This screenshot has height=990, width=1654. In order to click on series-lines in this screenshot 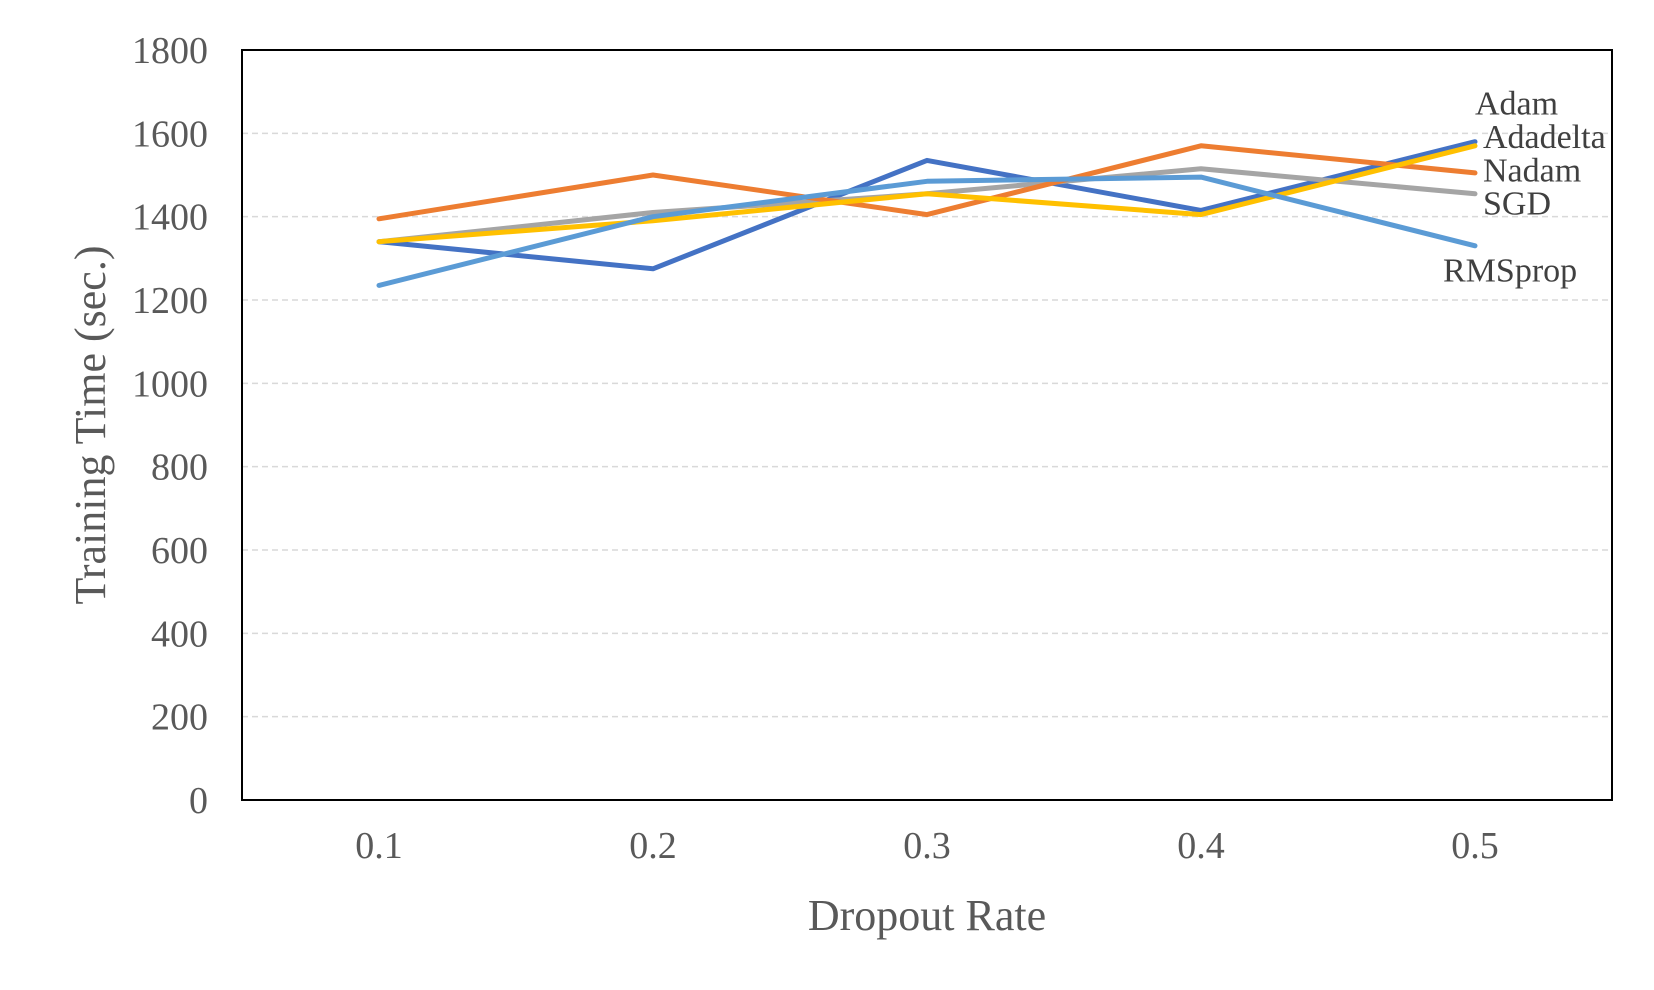, I will do `click(927, 213)`.